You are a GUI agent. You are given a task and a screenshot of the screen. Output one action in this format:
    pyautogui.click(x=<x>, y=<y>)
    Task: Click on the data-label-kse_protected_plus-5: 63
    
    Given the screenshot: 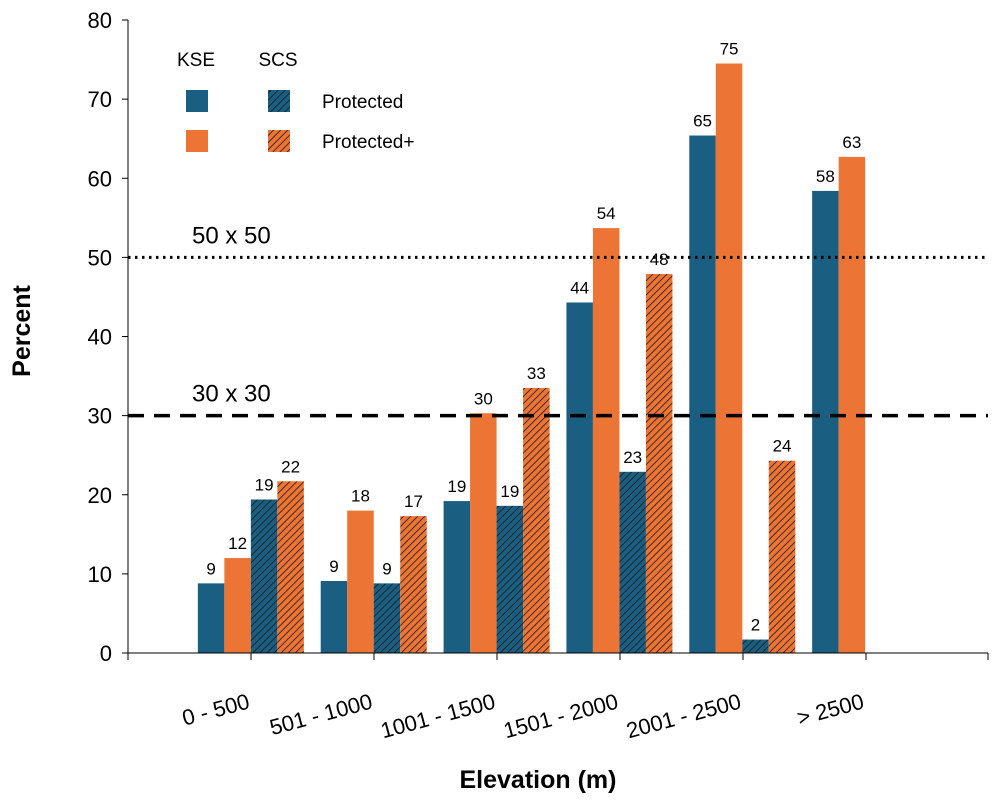 What is the action you would take?
    pyautogui.click(x=851, y=142)
    